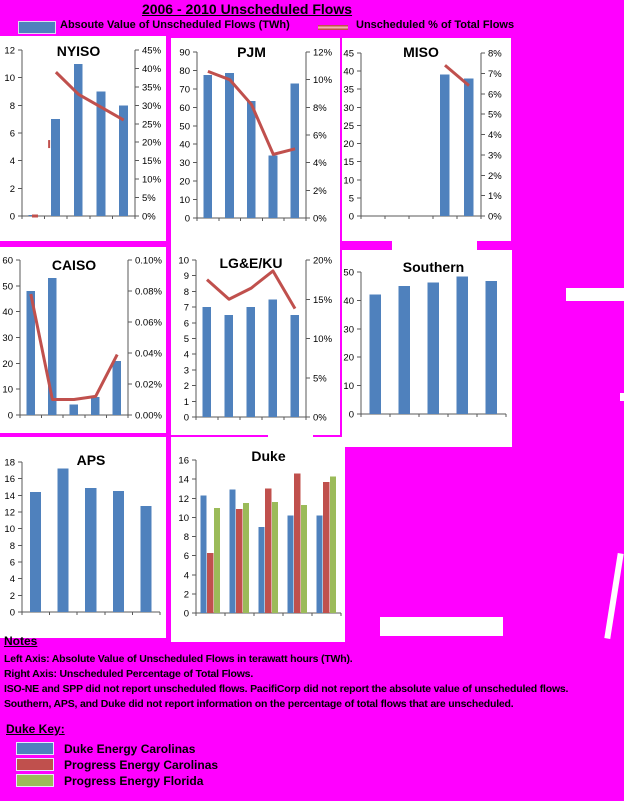 This screenshot has height=801, width=624. I want to click on chart-miso-svg: MISO 0 5 10 15 20 25 30 35 40 45 0% 1% 2% 3% 4% 5% 6% 7% 8%, so click(422, 133).